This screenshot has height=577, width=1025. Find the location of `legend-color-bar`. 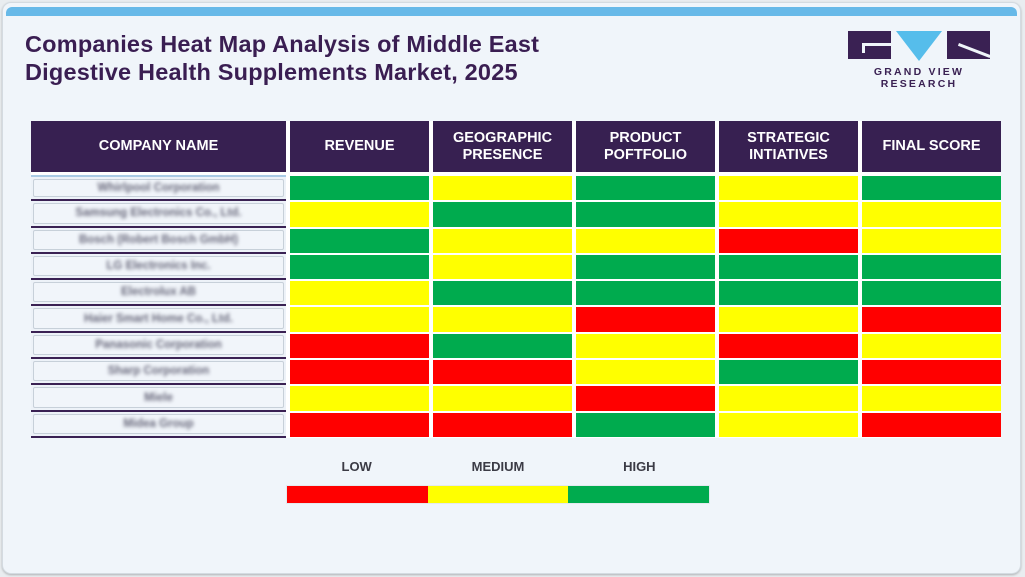

legend-color-bar is located at coordinates (498, 494).